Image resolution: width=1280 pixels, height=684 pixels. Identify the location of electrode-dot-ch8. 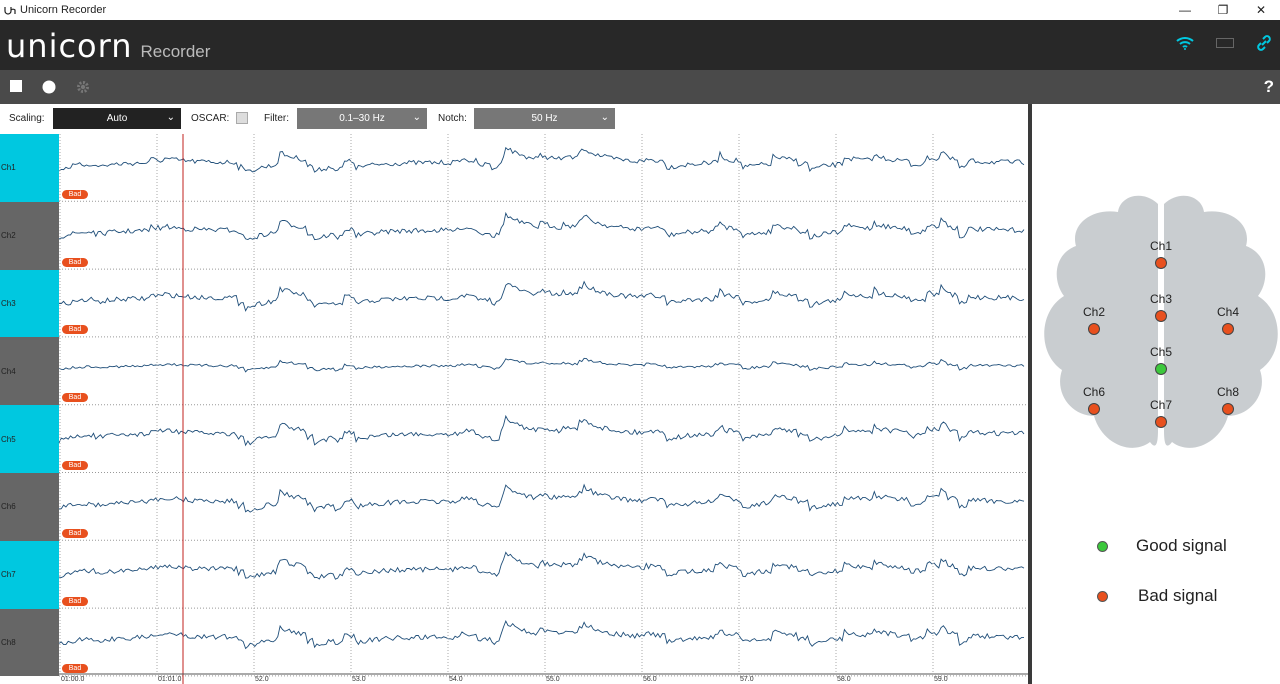
(1228, 409).